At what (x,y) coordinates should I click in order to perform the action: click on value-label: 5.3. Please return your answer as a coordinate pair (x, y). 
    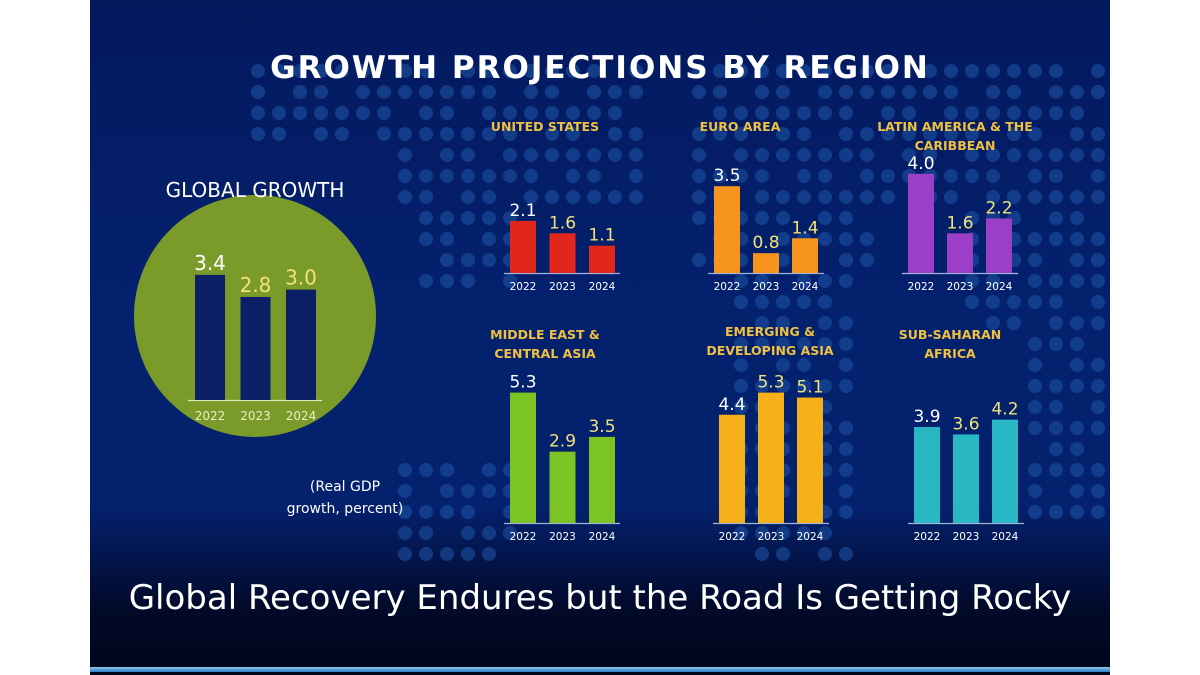
    Looking at the image, I should click on (522, 383).